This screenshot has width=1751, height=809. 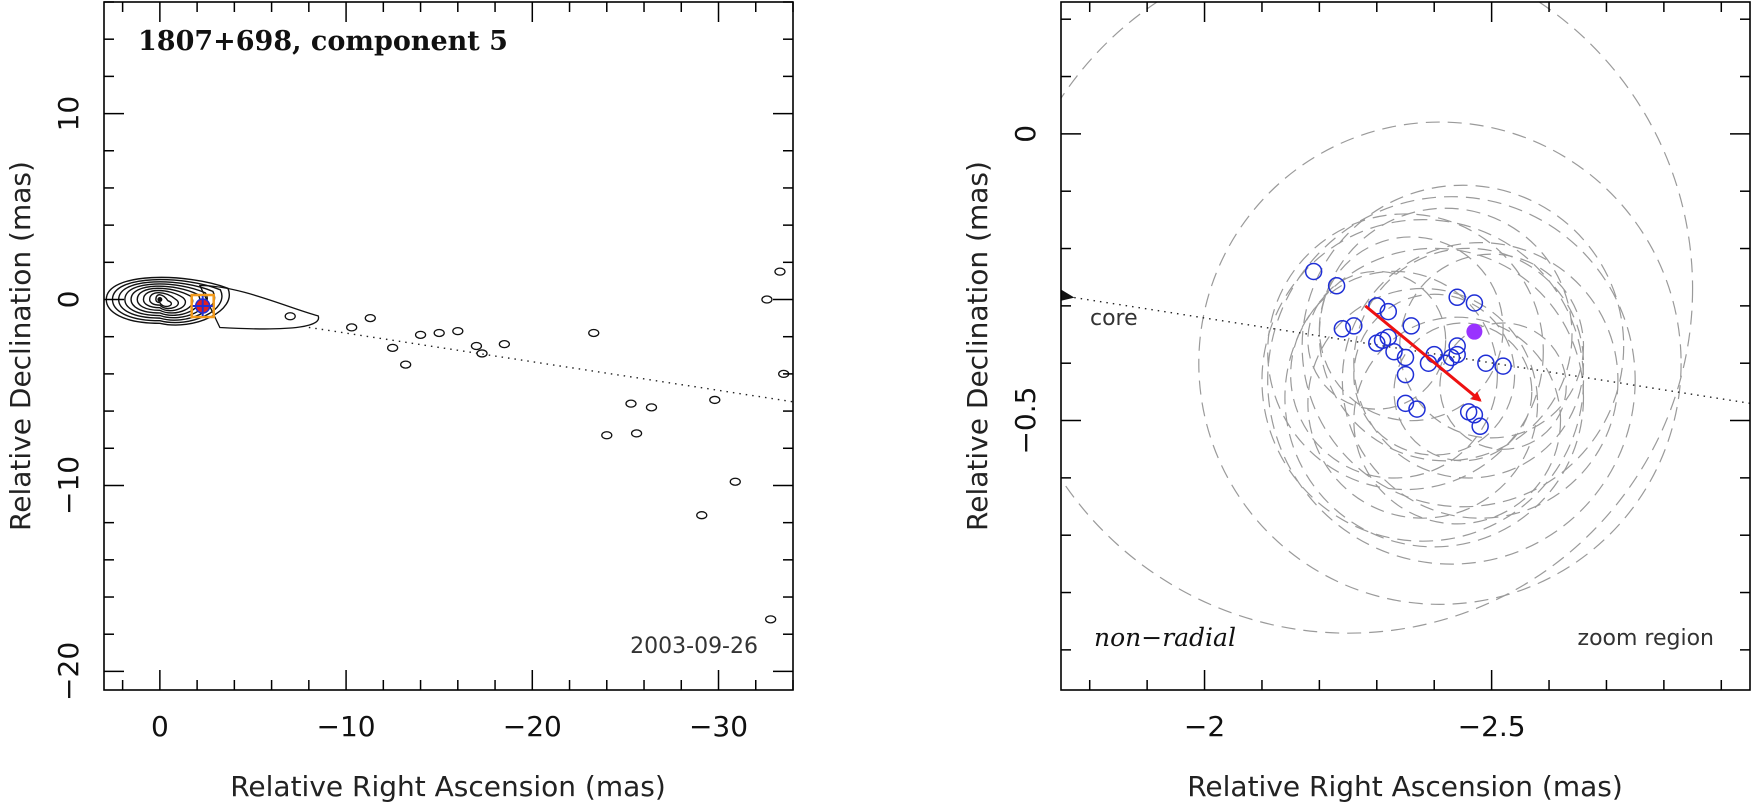 I want to click on left-contours, so click(x=212, y=303).